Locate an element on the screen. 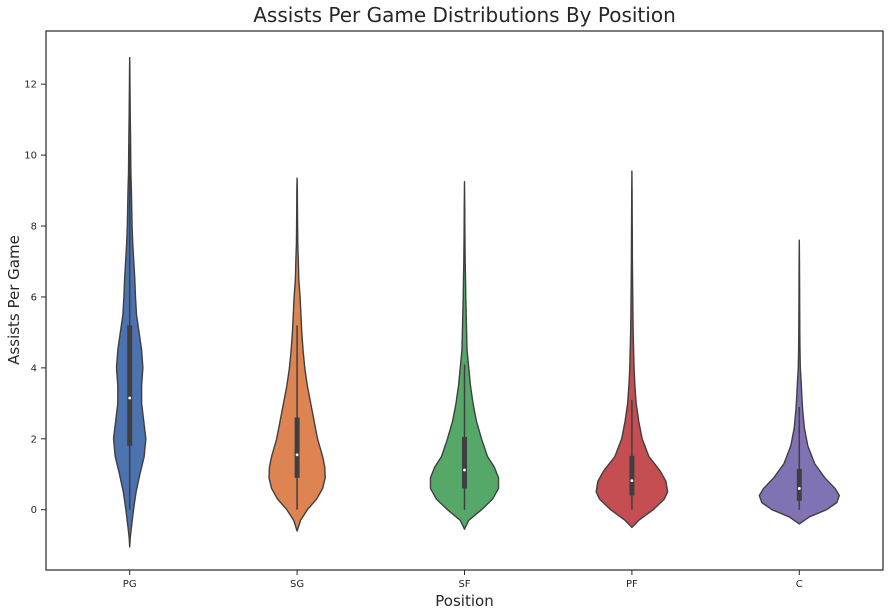 This screenshot has height=615, width=890. x-tick-label-pg: PG is located at coordinates (130, 584).